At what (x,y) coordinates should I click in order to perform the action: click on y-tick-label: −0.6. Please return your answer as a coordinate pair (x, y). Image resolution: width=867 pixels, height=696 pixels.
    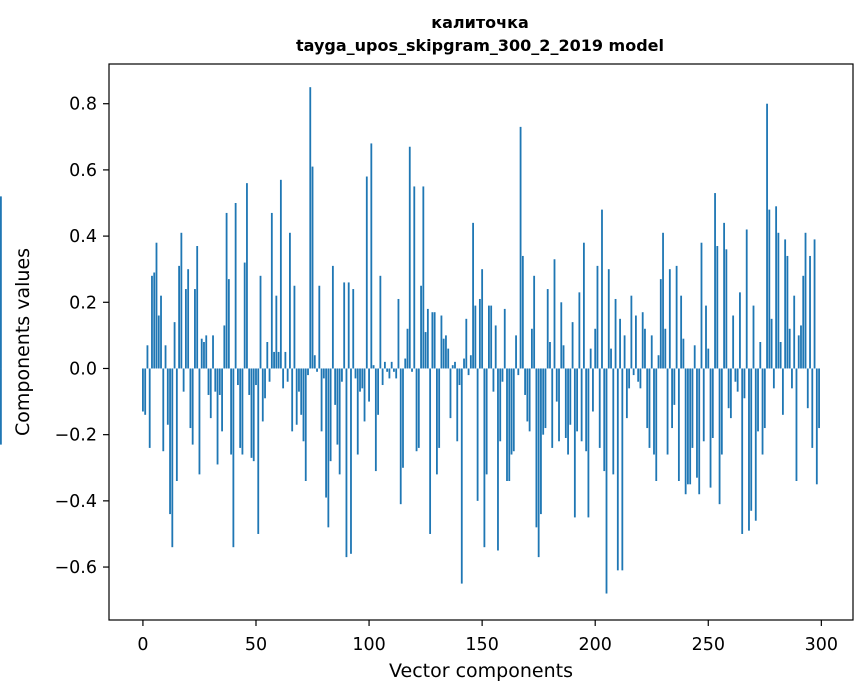
    Looking at the image, I should click on (76, 568).